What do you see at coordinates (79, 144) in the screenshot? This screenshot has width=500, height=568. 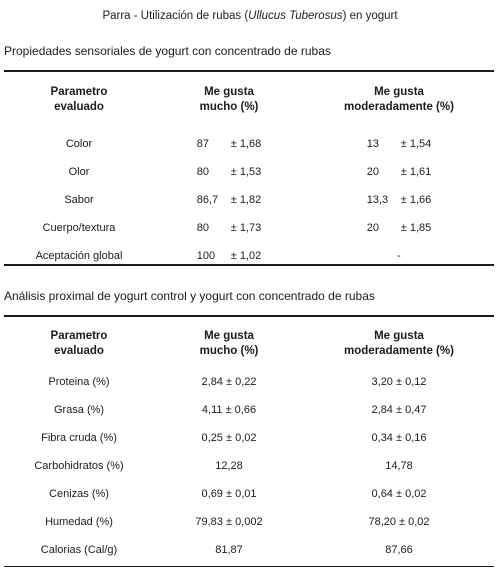 I see `row-label: Color` at bounding box center [79, 144].